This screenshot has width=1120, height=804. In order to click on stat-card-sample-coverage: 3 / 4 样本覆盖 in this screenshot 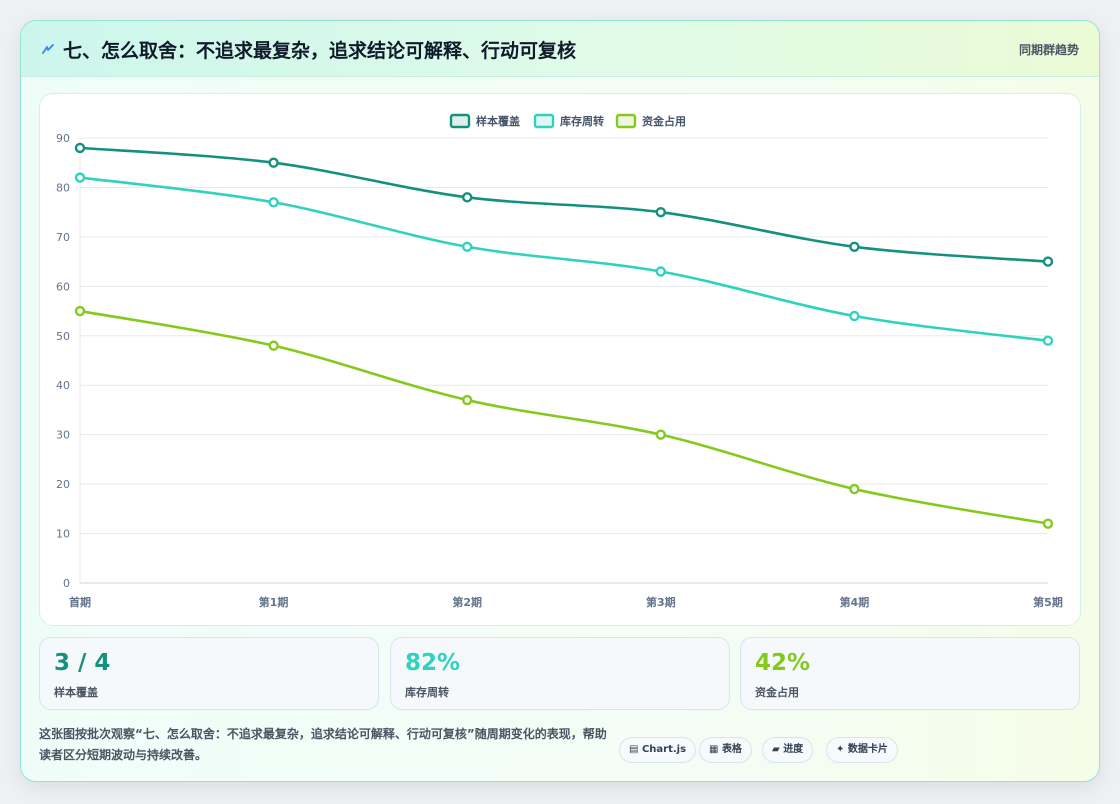, I will do `click(209, 673)`.